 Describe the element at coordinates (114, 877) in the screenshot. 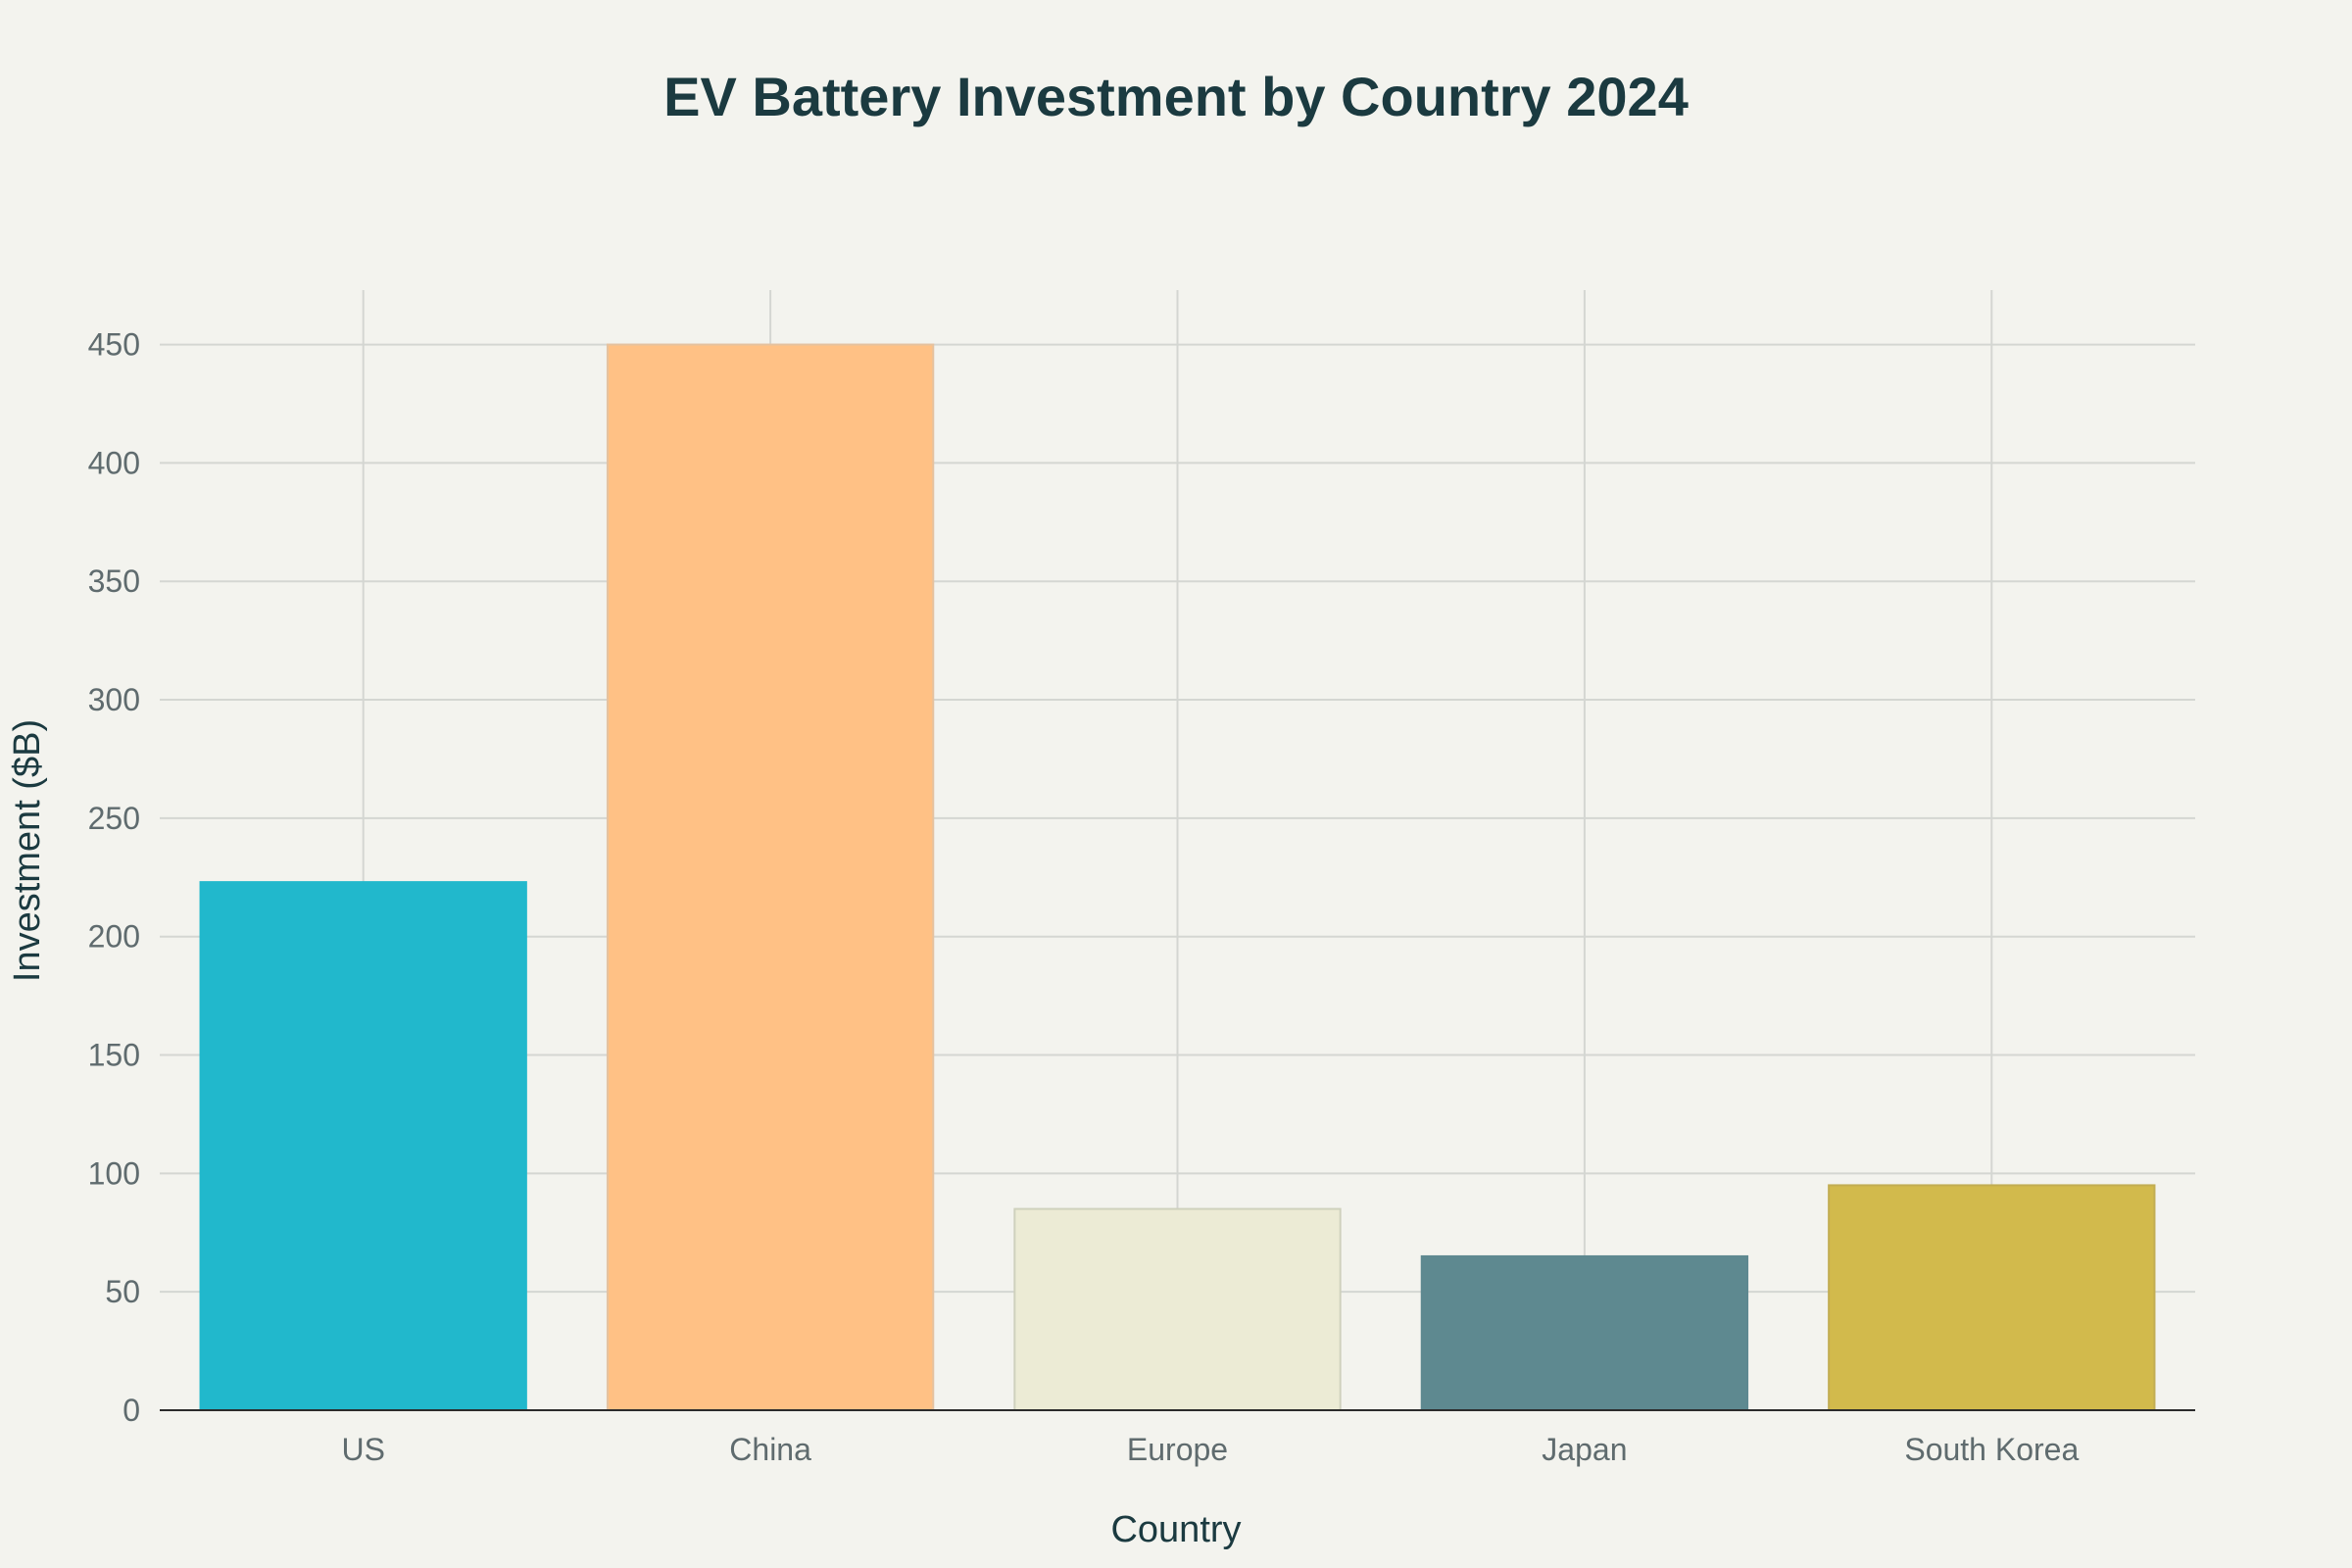

I see `y-axis-ticks: 0 50 100 150 200 250 300 350 400 450` at that location.